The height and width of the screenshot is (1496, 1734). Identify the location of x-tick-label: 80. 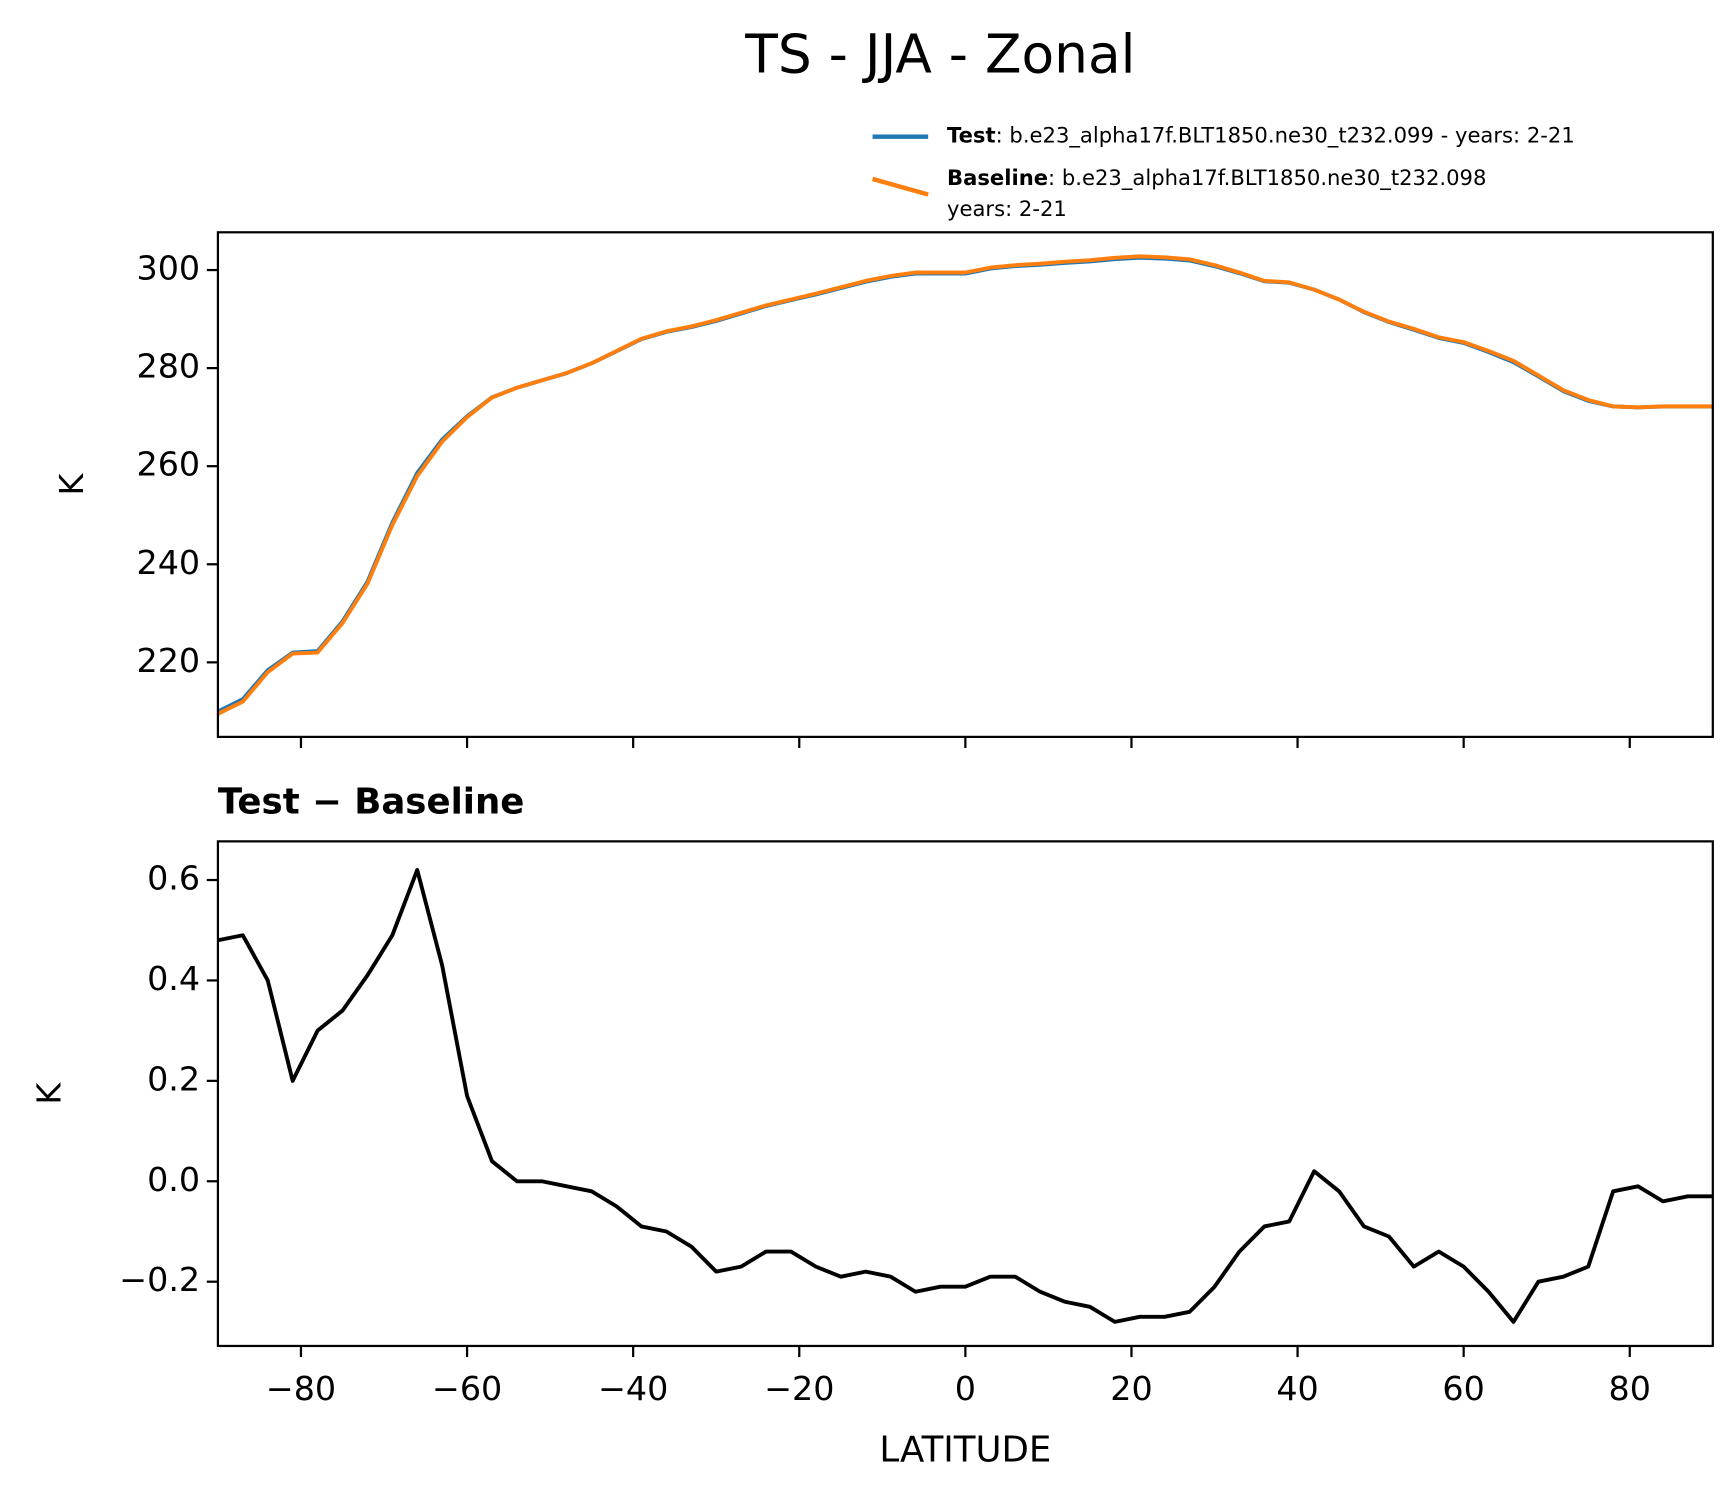
(1630, 1388).